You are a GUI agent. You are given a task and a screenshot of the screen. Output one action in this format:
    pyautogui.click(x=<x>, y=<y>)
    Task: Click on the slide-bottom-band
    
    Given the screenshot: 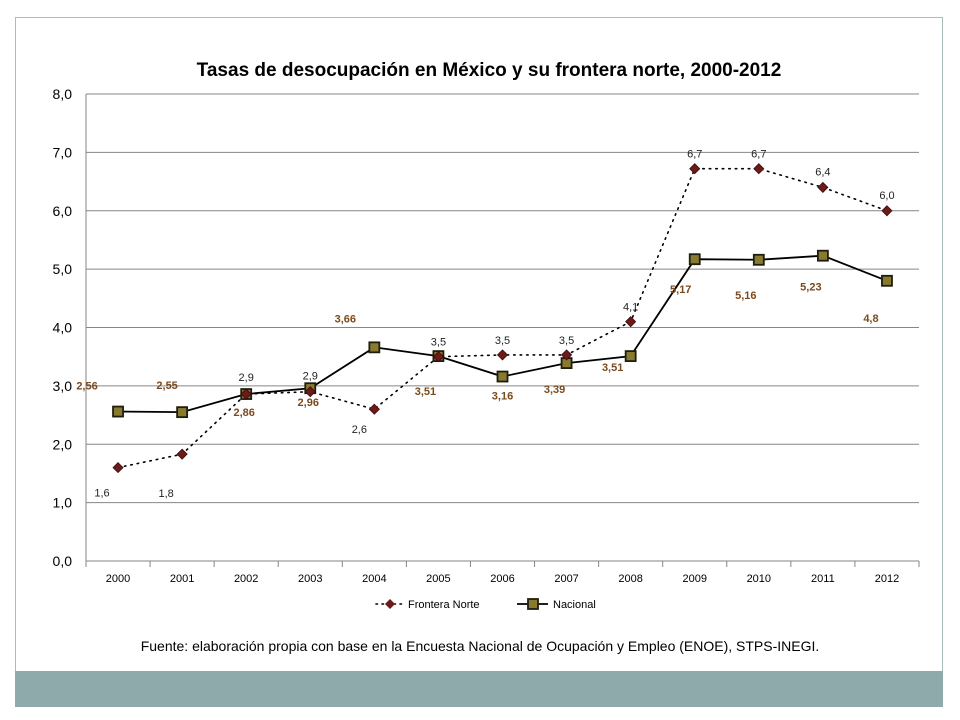 What is the action you would take?
    pyautogui.click(x=479, y=689)
    